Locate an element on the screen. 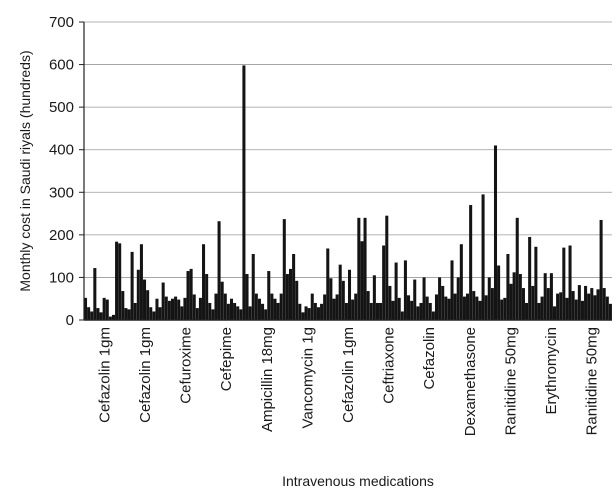 This screenshot has height=497, width=616. y-axis-title: Monthly cost in Saudi riyals (hundreds) is located at coordinates (25, 170).